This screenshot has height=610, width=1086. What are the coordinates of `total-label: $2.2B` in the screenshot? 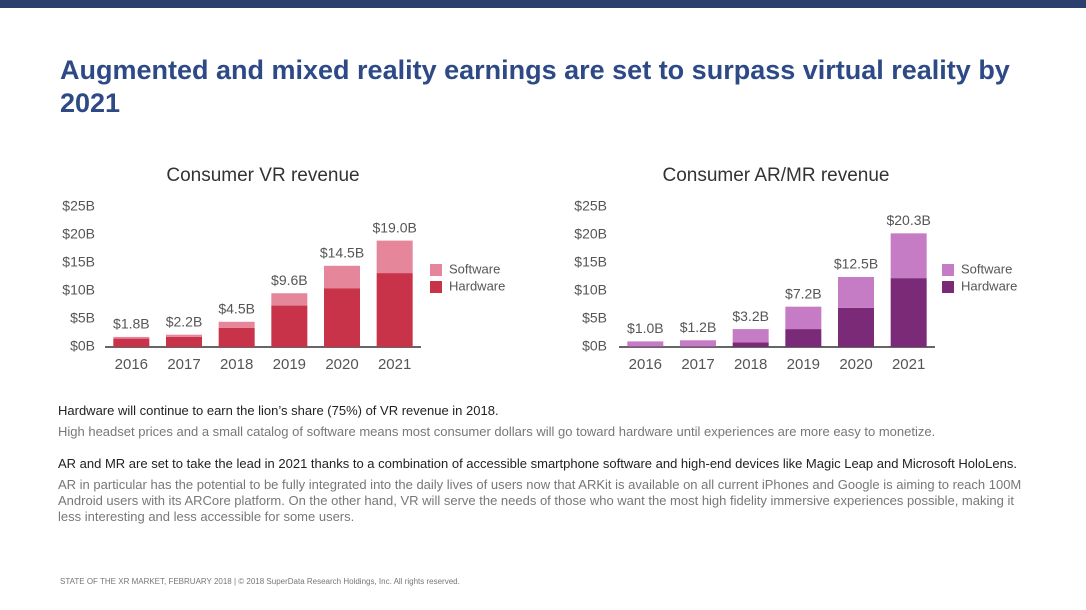 It's located at (184, 321).